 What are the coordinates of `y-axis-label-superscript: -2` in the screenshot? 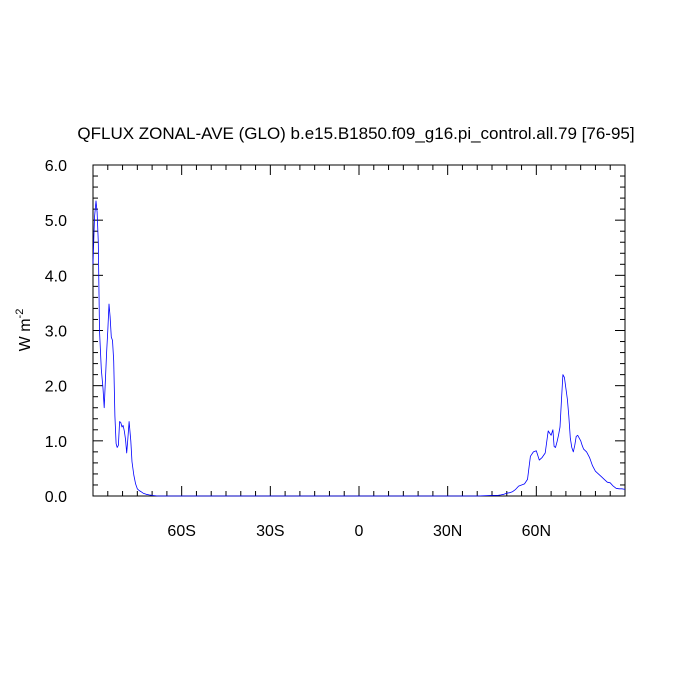 It's located at (20, 314).